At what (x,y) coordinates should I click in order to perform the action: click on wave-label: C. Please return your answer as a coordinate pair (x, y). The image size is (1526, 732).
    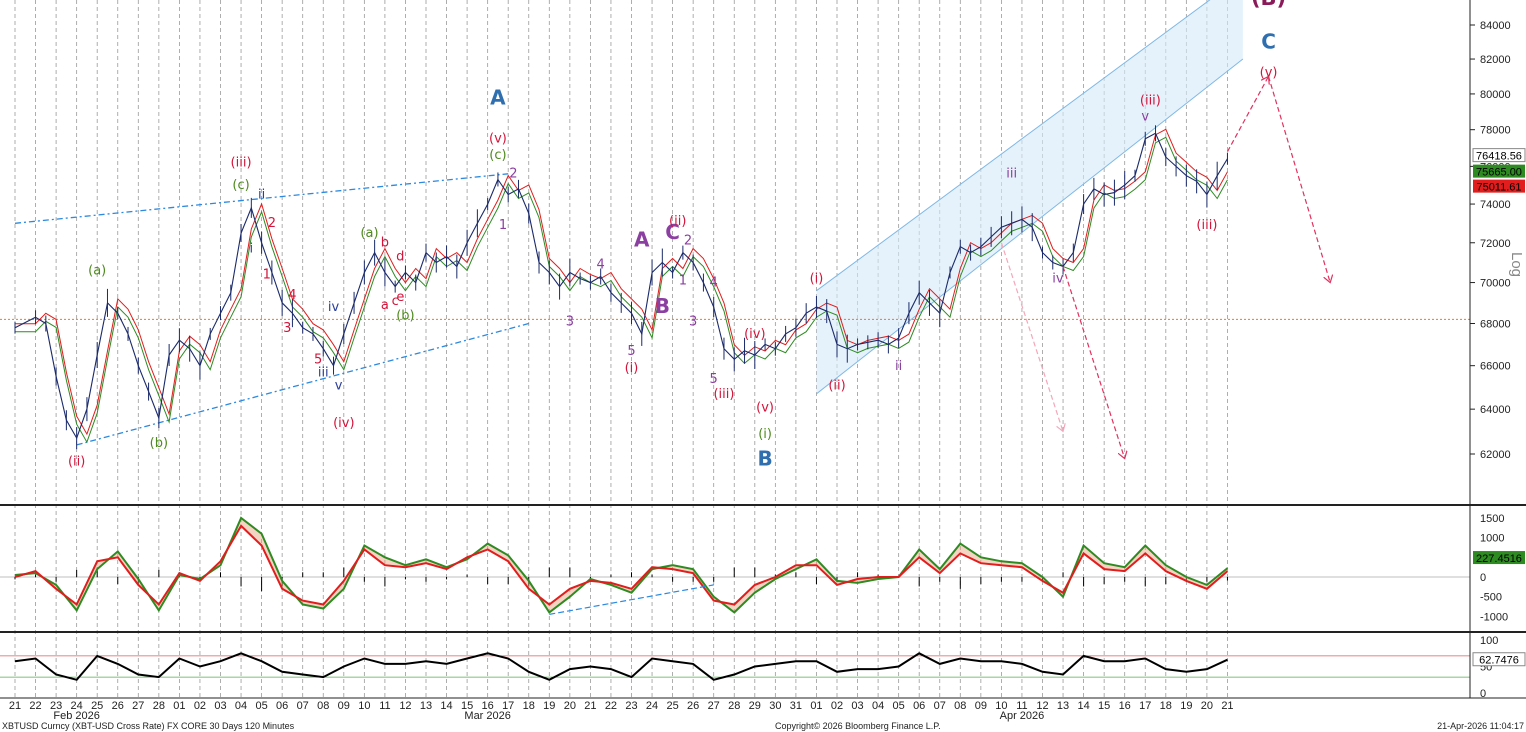
    Looking at the image, I should click on (672, 232).